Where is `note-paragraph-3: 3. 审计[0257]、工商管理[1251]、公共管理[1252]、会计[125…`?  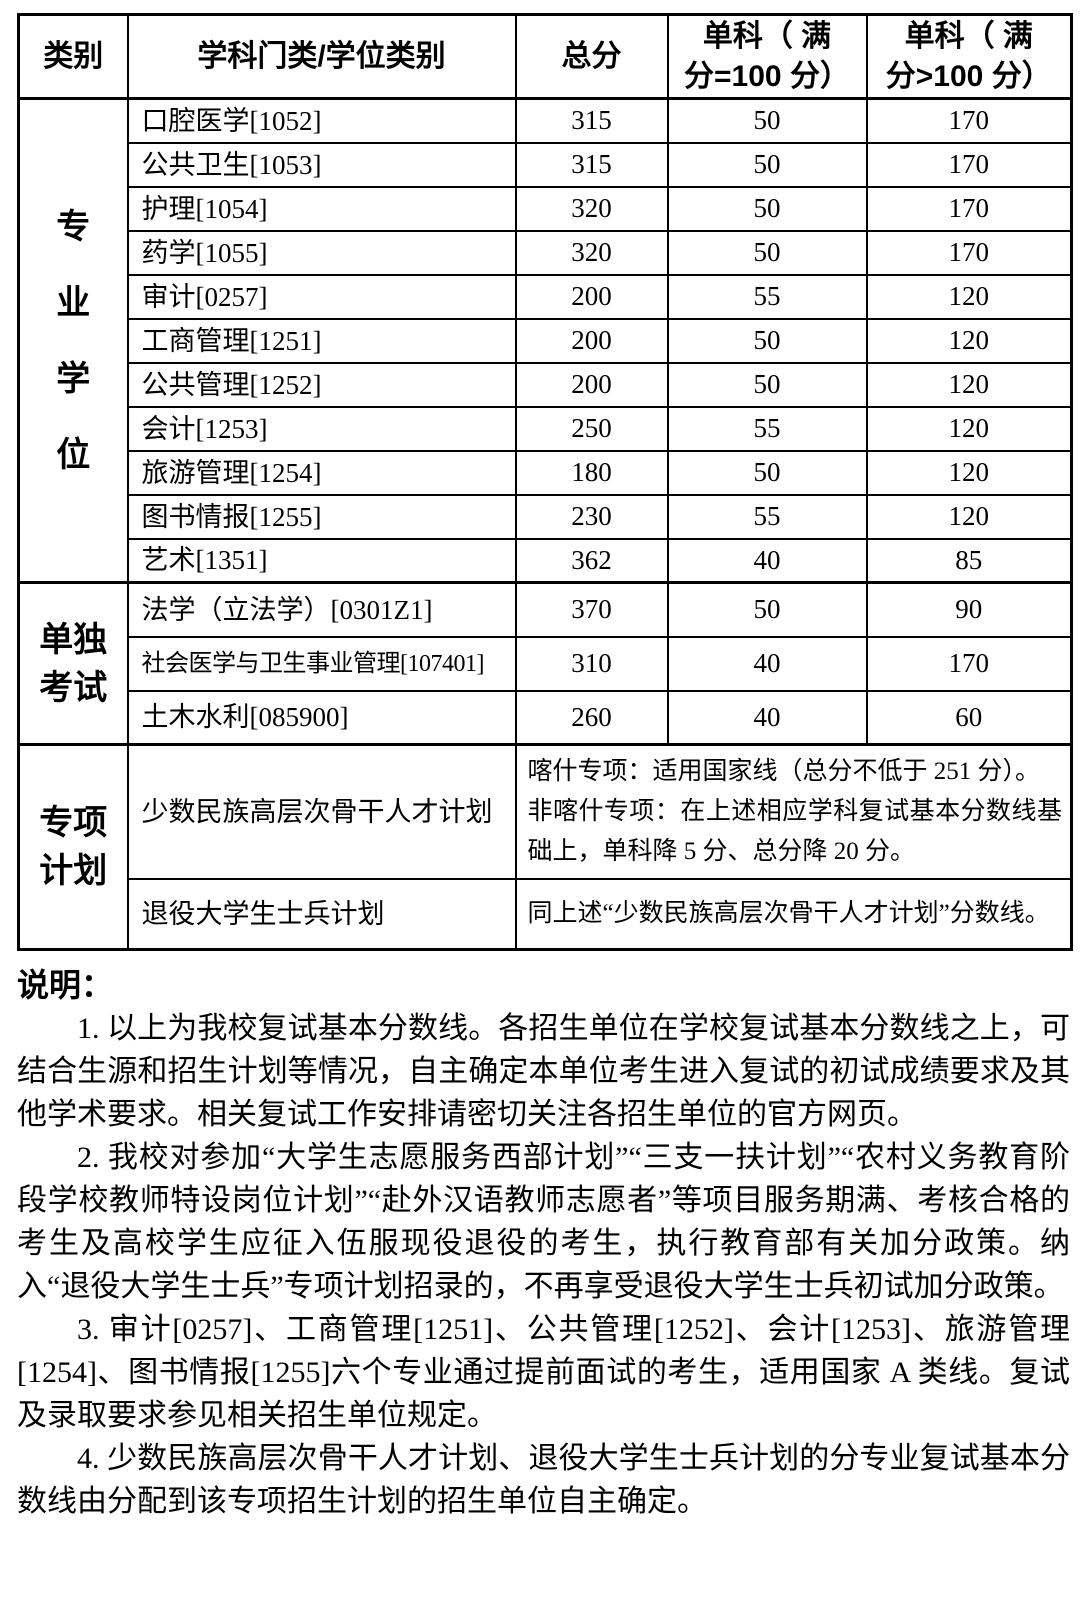
note-paragraph-3: 3. 审计[0257]、工商管理[1251]、公共管理[1252]、会计[125… is located at coordinates (543, 1372).